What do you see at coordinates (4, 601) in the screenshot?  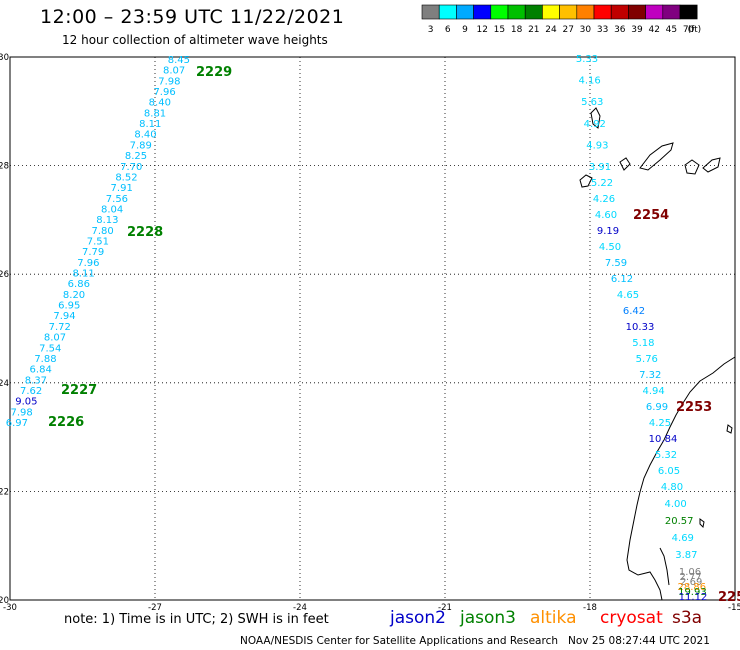 I see `lat-tick-label: 20` at bounding box center [4, 601].